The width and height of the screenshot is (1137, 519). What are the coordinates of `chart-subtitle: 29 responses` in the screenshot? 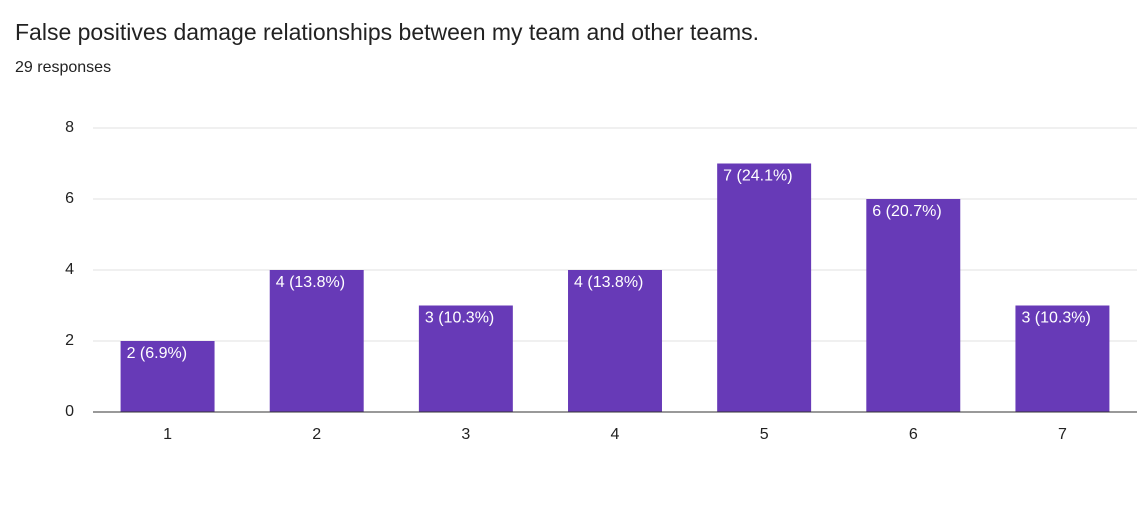 It's located at (63, 67).